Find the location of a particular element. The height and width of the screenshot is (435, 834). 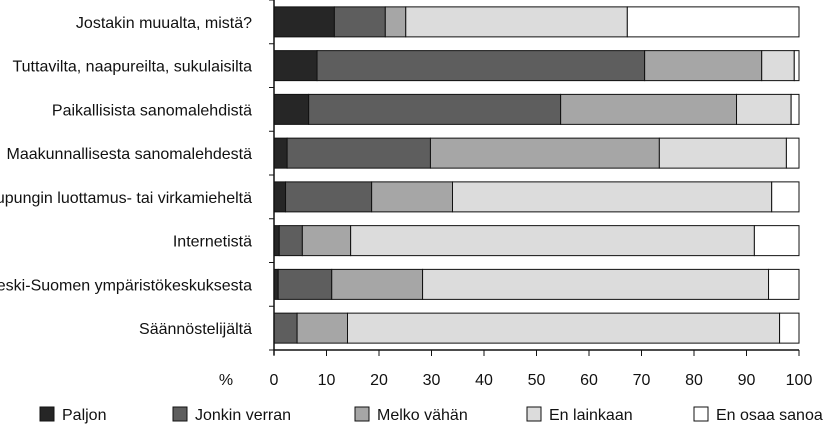

legend-label: En lainkaan is located at coordinates (591, 415).